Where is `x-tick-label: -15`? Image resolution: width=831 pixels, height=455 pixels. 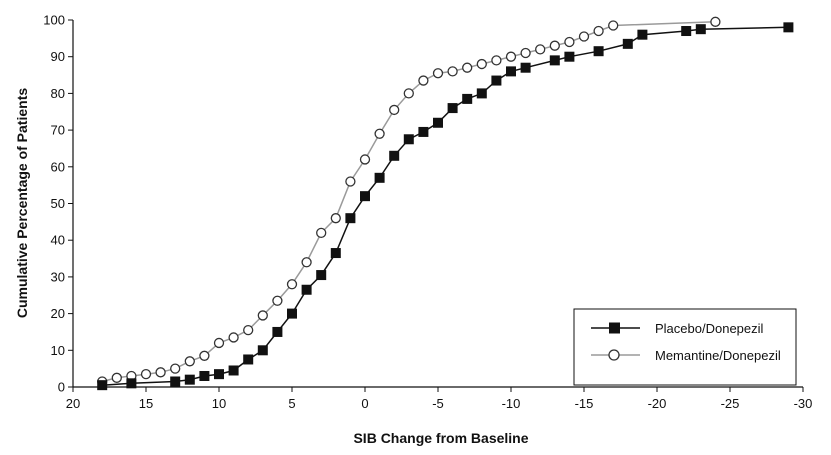 x-tick-label: -15 is located at coordinates (584, 403).